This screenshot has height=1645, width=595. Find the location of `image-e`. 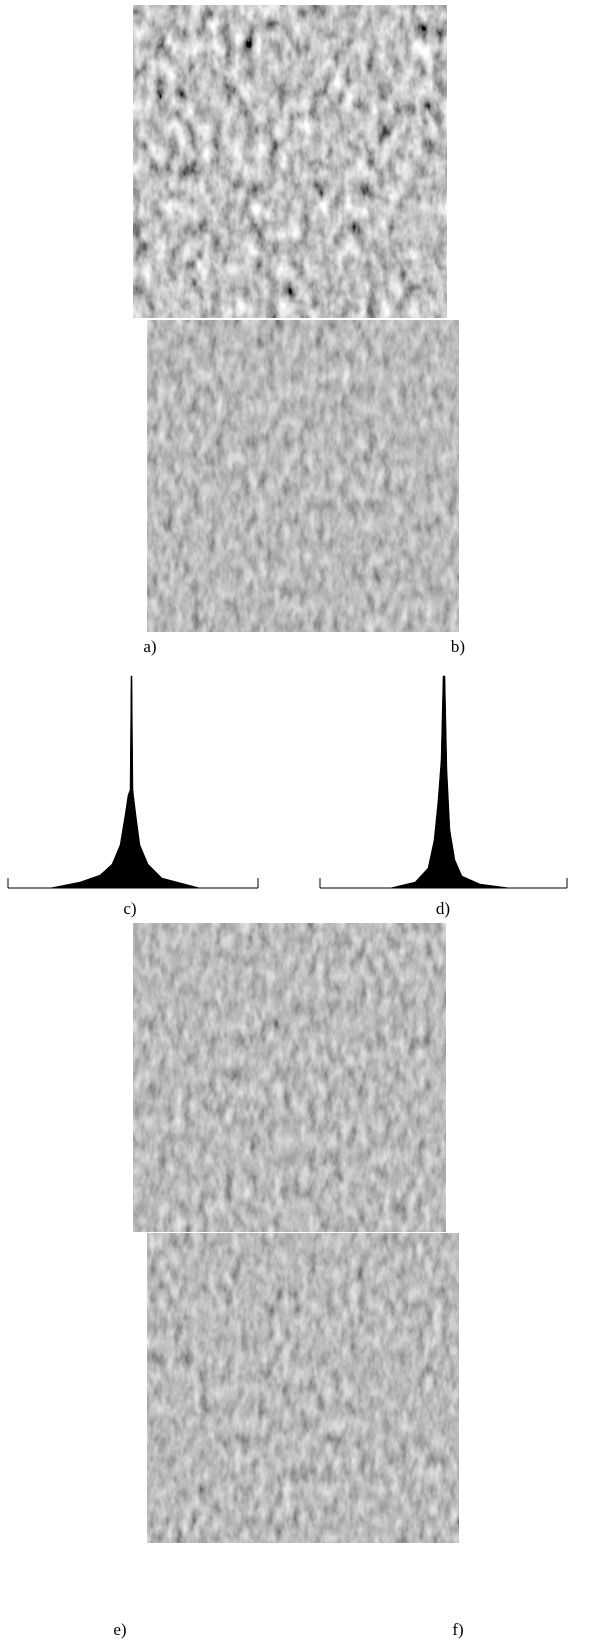

image-e is located at coordinates (289, 1077).